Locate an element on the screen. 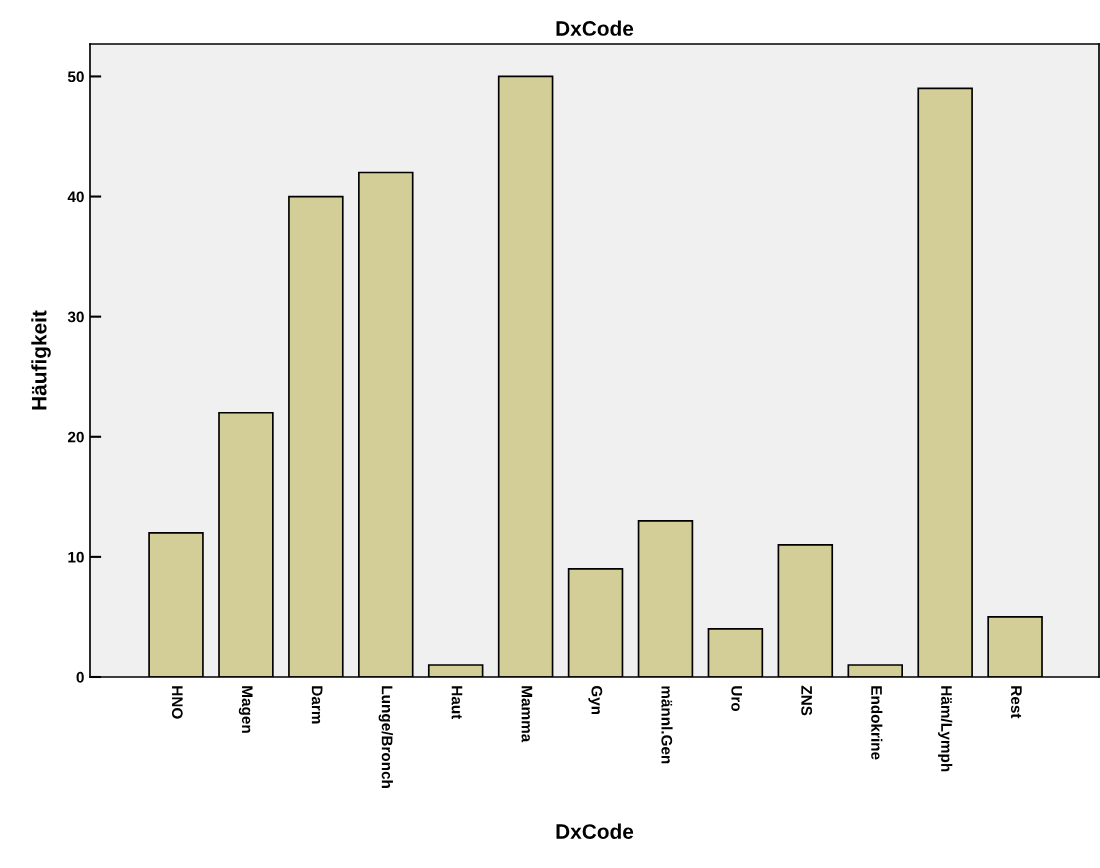 This screenshot has height=868, width=1100. y-tick-label: 20 is located at coordinates (75, 437).